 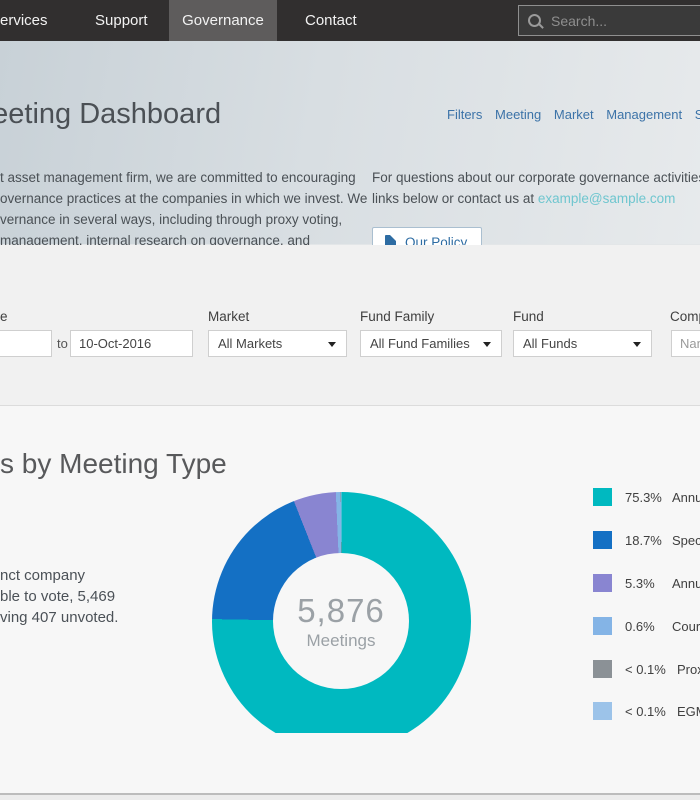 I want to click on legend-label: Proxy, so click(x=688, y=669).